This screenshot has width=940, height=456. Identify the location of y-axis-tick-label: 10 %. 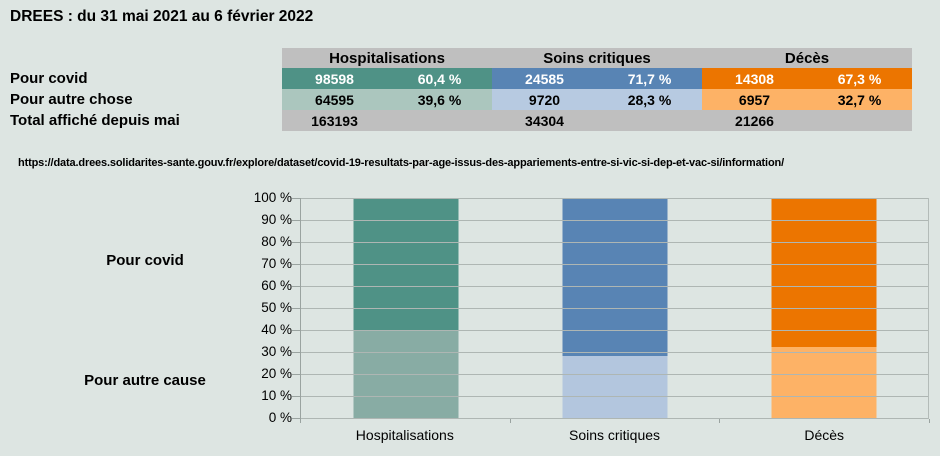
(276, 395).